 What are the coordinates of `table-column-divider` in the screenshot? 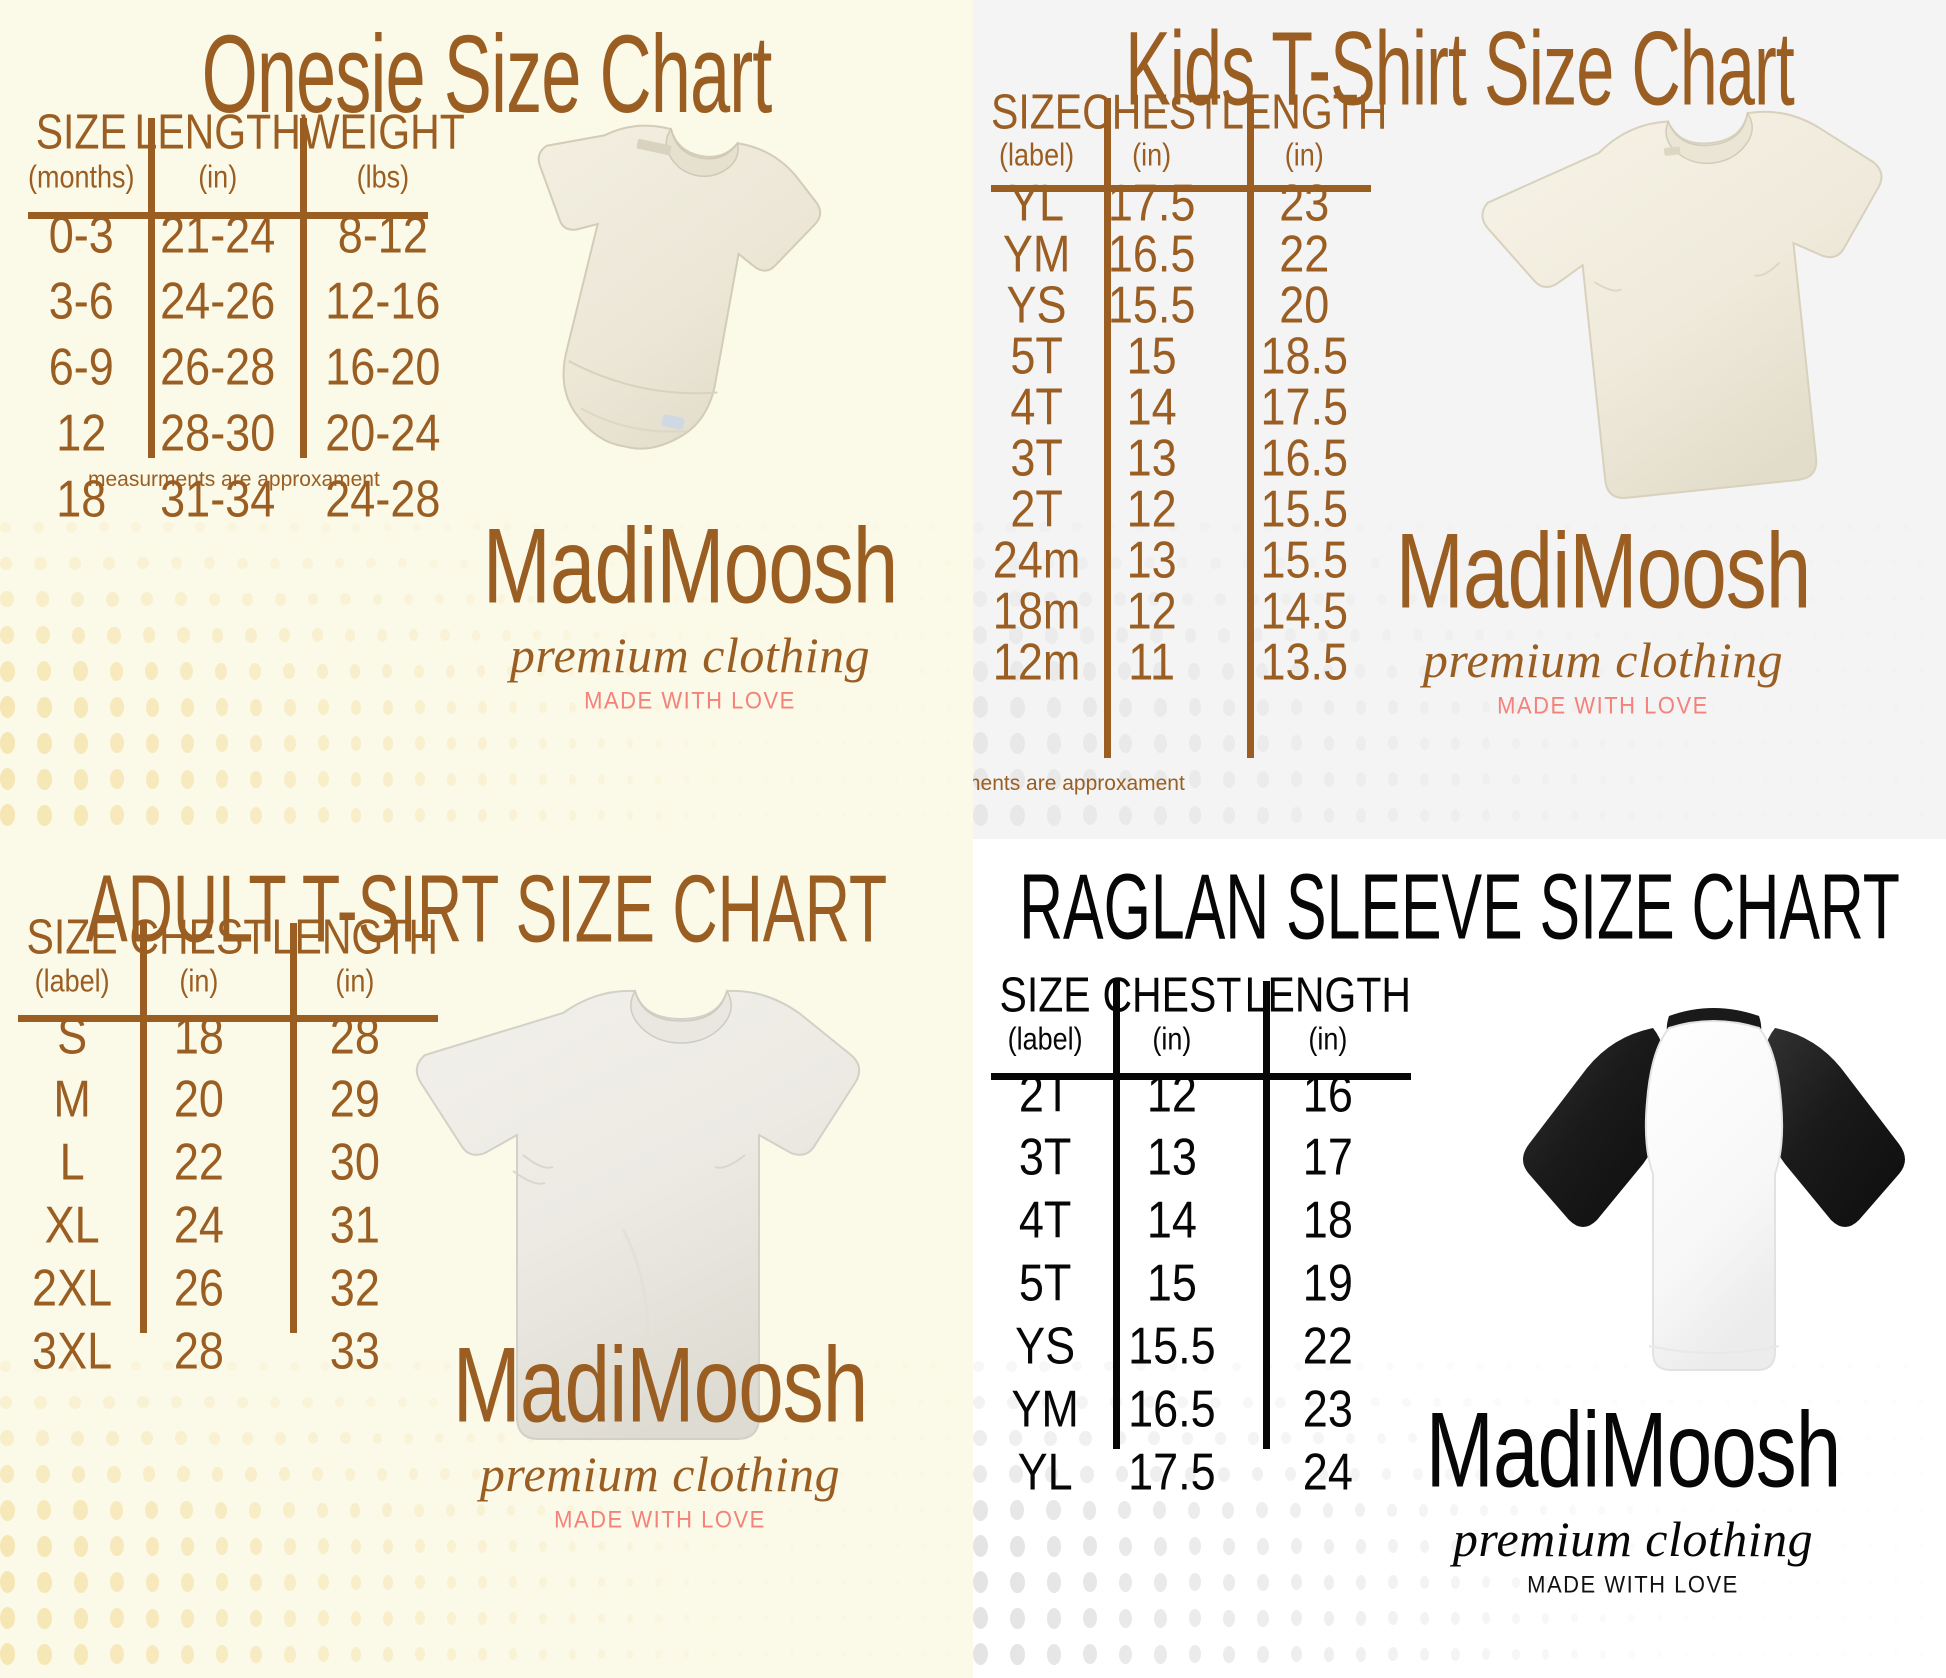 It's located at (143, 1128).